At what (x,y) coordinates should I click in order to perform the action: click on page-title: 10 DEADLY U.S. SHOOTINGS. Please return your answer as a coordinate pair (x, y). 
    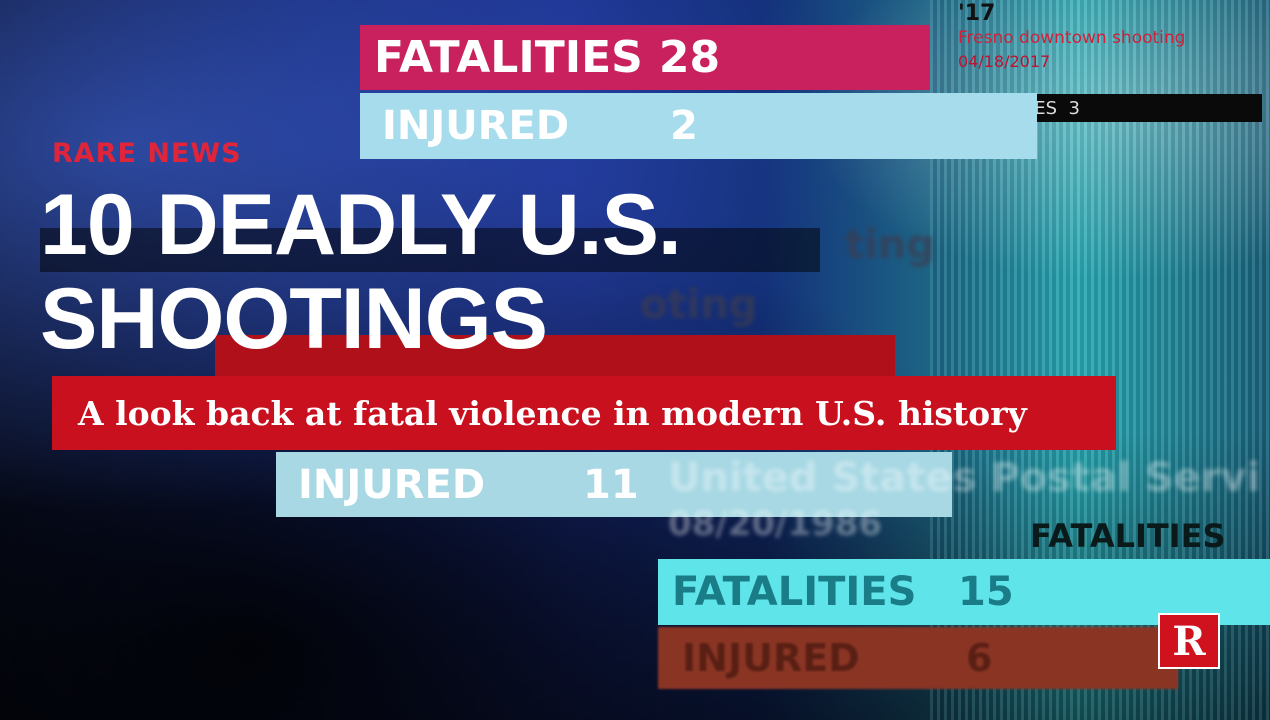
    Looking at the image, I should click on (361, 272).